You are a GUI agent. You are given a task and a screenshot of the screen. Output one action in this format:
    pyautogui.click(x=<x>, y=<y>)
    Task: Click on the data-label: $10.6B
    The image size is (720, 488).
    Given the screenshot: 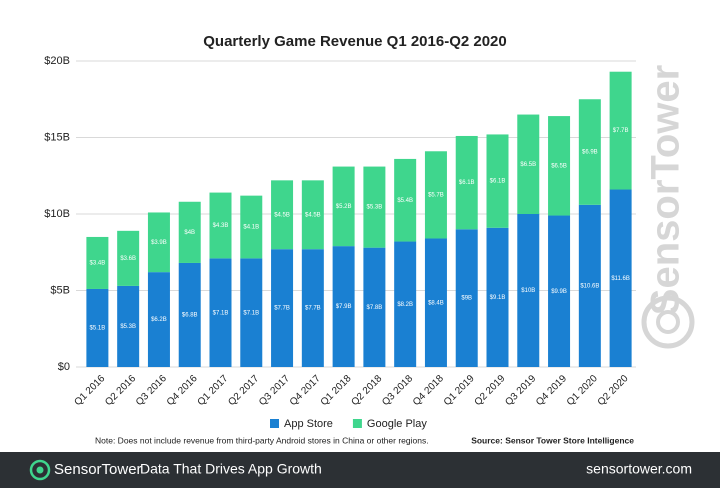 What is the action you would take?
    pyautogui.click(x=589, y=286)
    